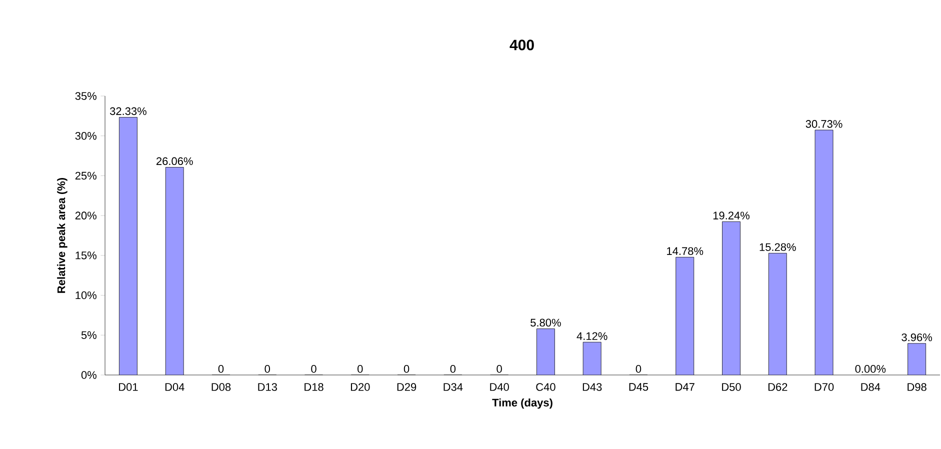 This screenshot has height=449, width=941. I want to click on x-tick-label: D08, so click(221, 387).